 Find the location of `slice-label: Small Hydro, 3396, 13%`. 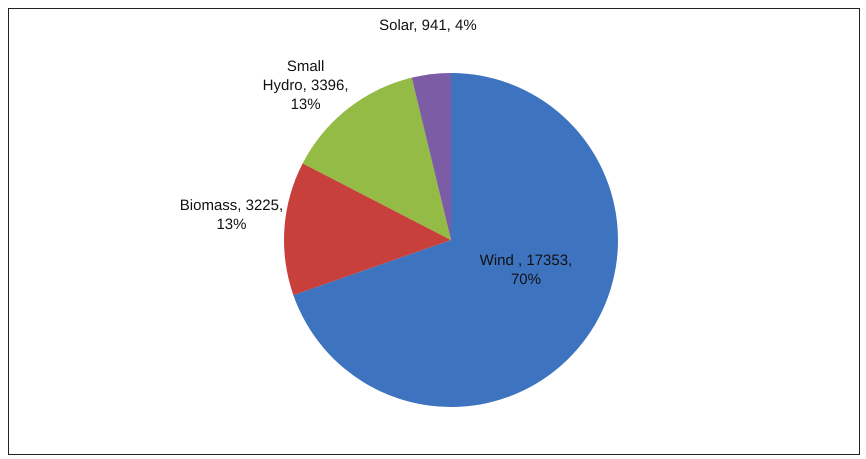

slice-label: Small Hydro, 3396, 13% is located at coordinates (306, 85).